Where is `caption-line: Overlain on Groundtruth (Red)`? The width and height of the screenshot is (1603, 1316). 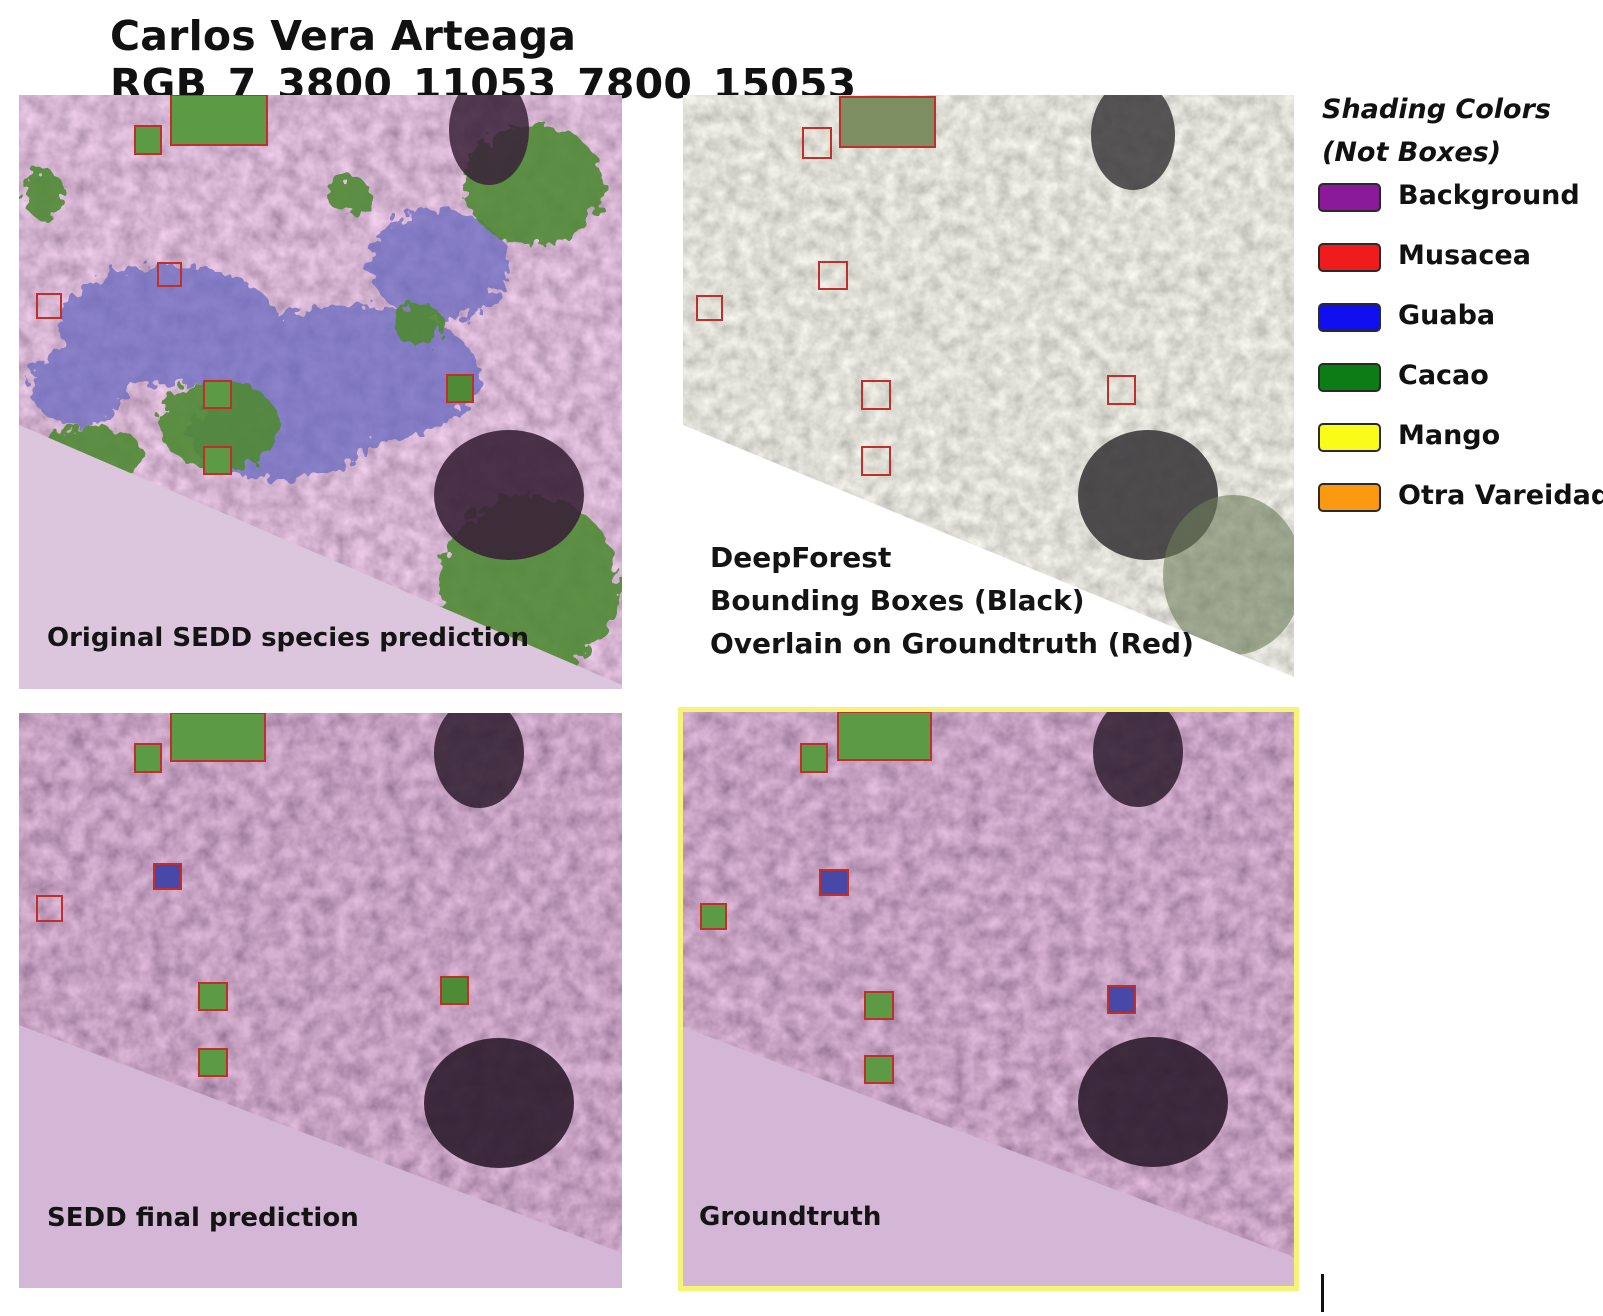 caption-line: Overlain on Groundtruth (Red) is located at coordinates (952, 643).